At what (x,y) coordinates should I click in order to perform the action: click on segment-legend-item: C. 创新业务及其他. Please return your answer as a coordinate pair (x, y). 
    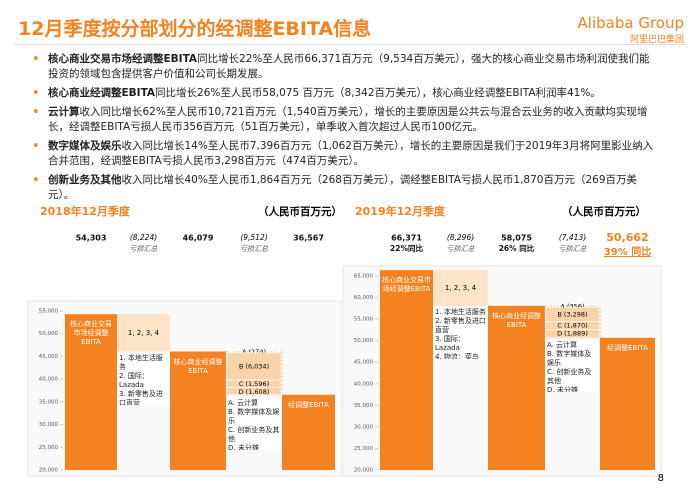
    Looking at the image, I should click on (569, 376).